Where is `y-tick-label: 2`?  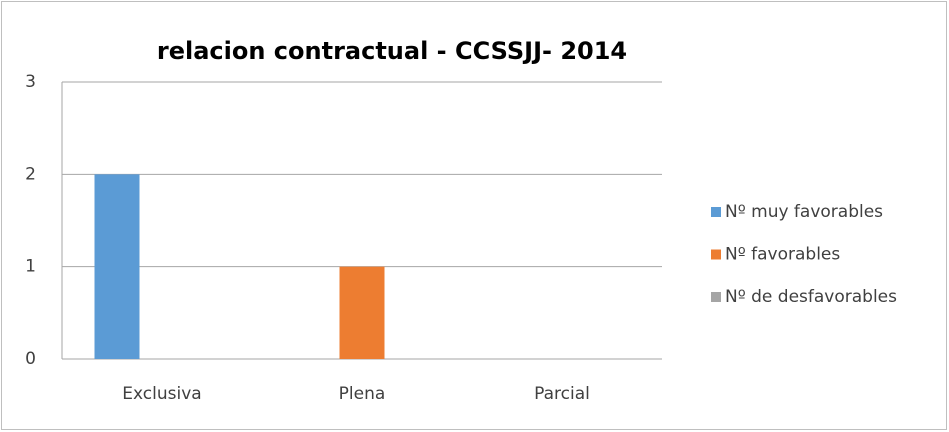 y-tick-label: 2 is located at coordinates (30, 174).